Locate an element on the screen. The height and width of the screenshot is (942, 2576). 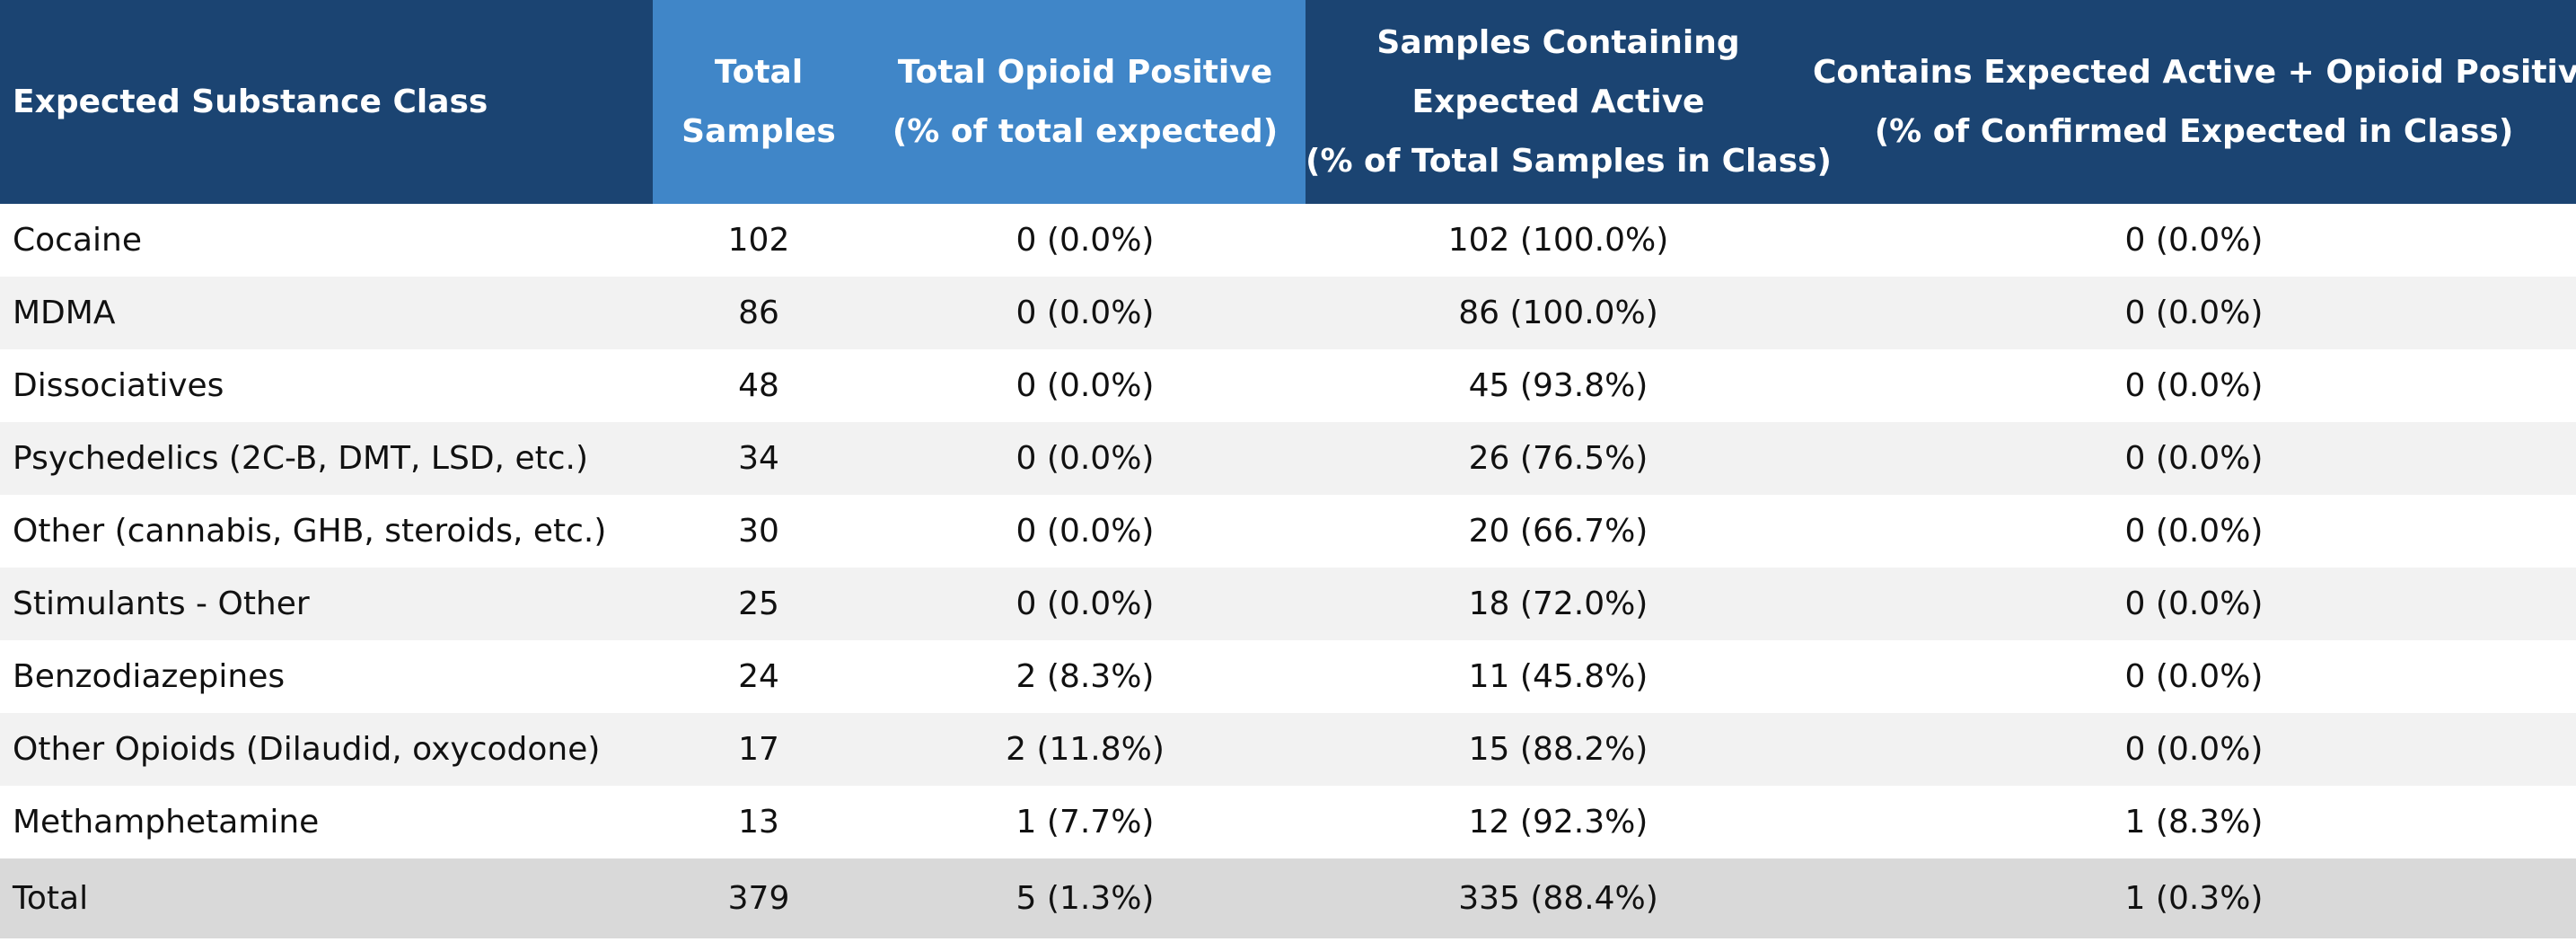
header-cell: Expected Substance Class is located at coordinates (326, 102).